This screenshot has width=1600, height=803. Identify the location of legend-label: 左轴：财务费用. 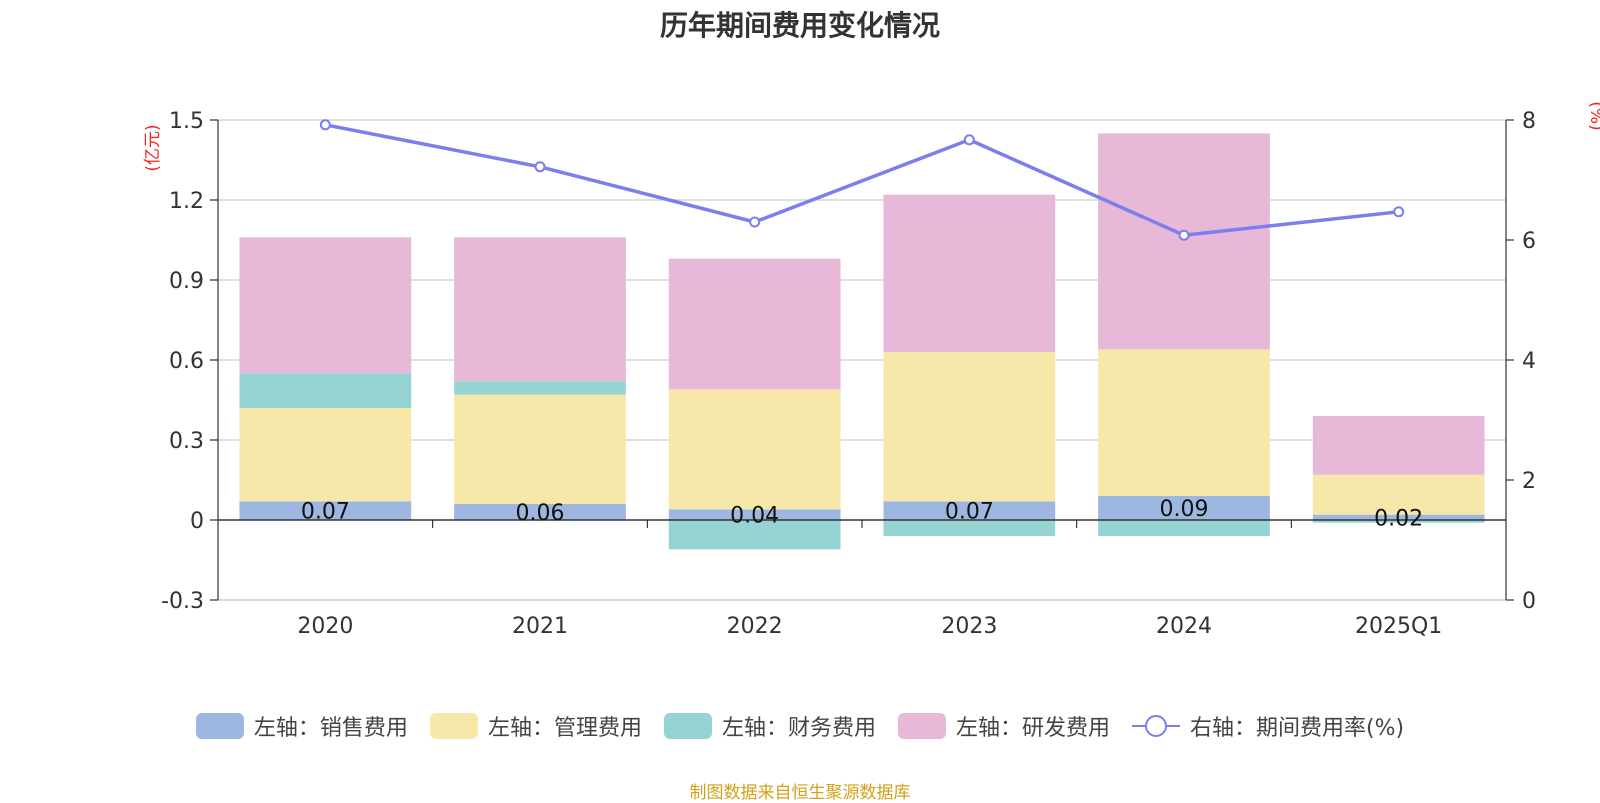
(798, 728).